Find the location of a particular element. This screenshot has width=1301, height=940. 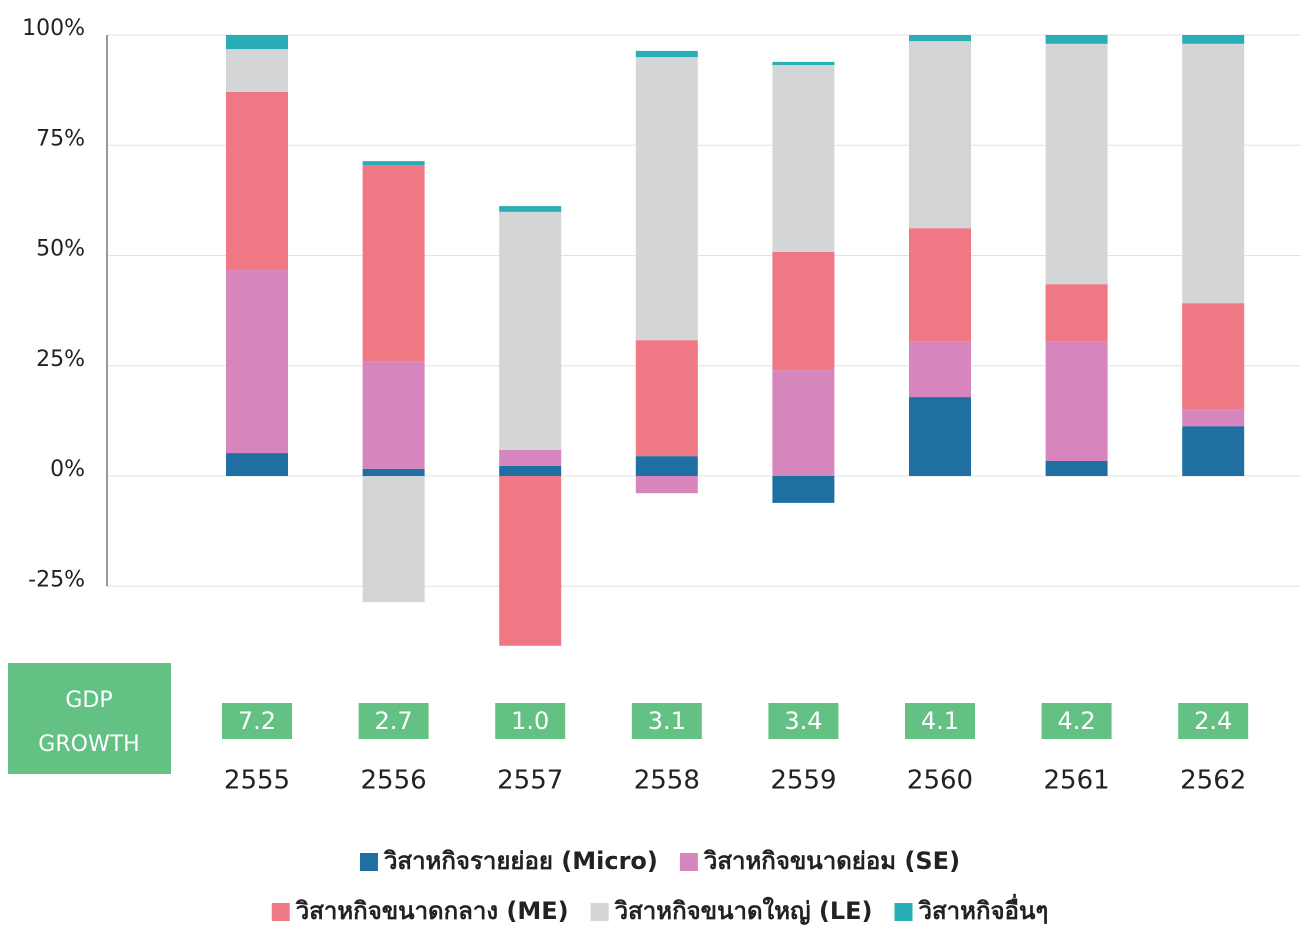

gdp-value: 3.1 is located at coordinates (667, 721).